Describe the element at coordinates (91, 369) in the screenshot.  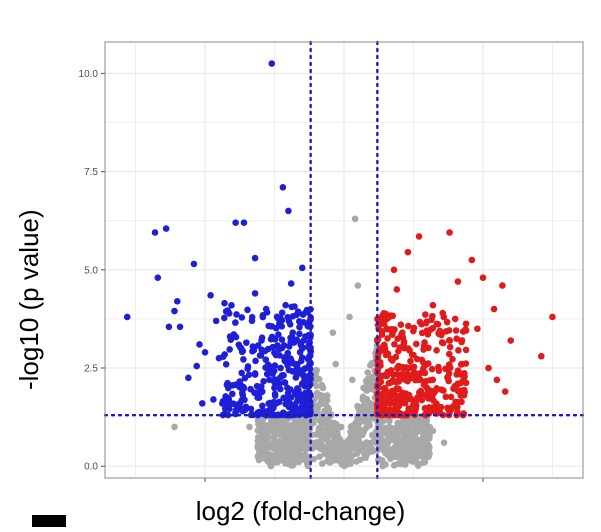
I see `y-tick-label: 2.5` at that location.